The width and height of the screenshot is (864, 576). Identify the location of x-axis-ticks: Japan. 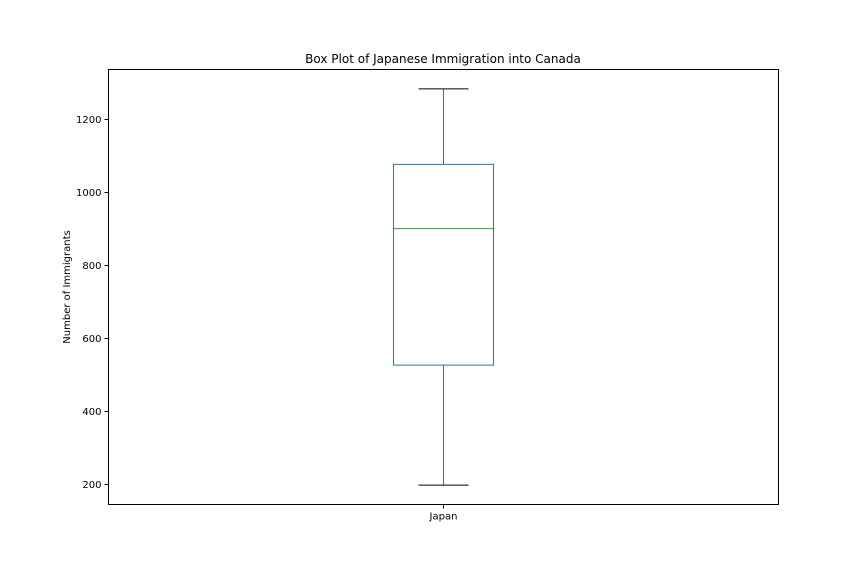
(443, 513).